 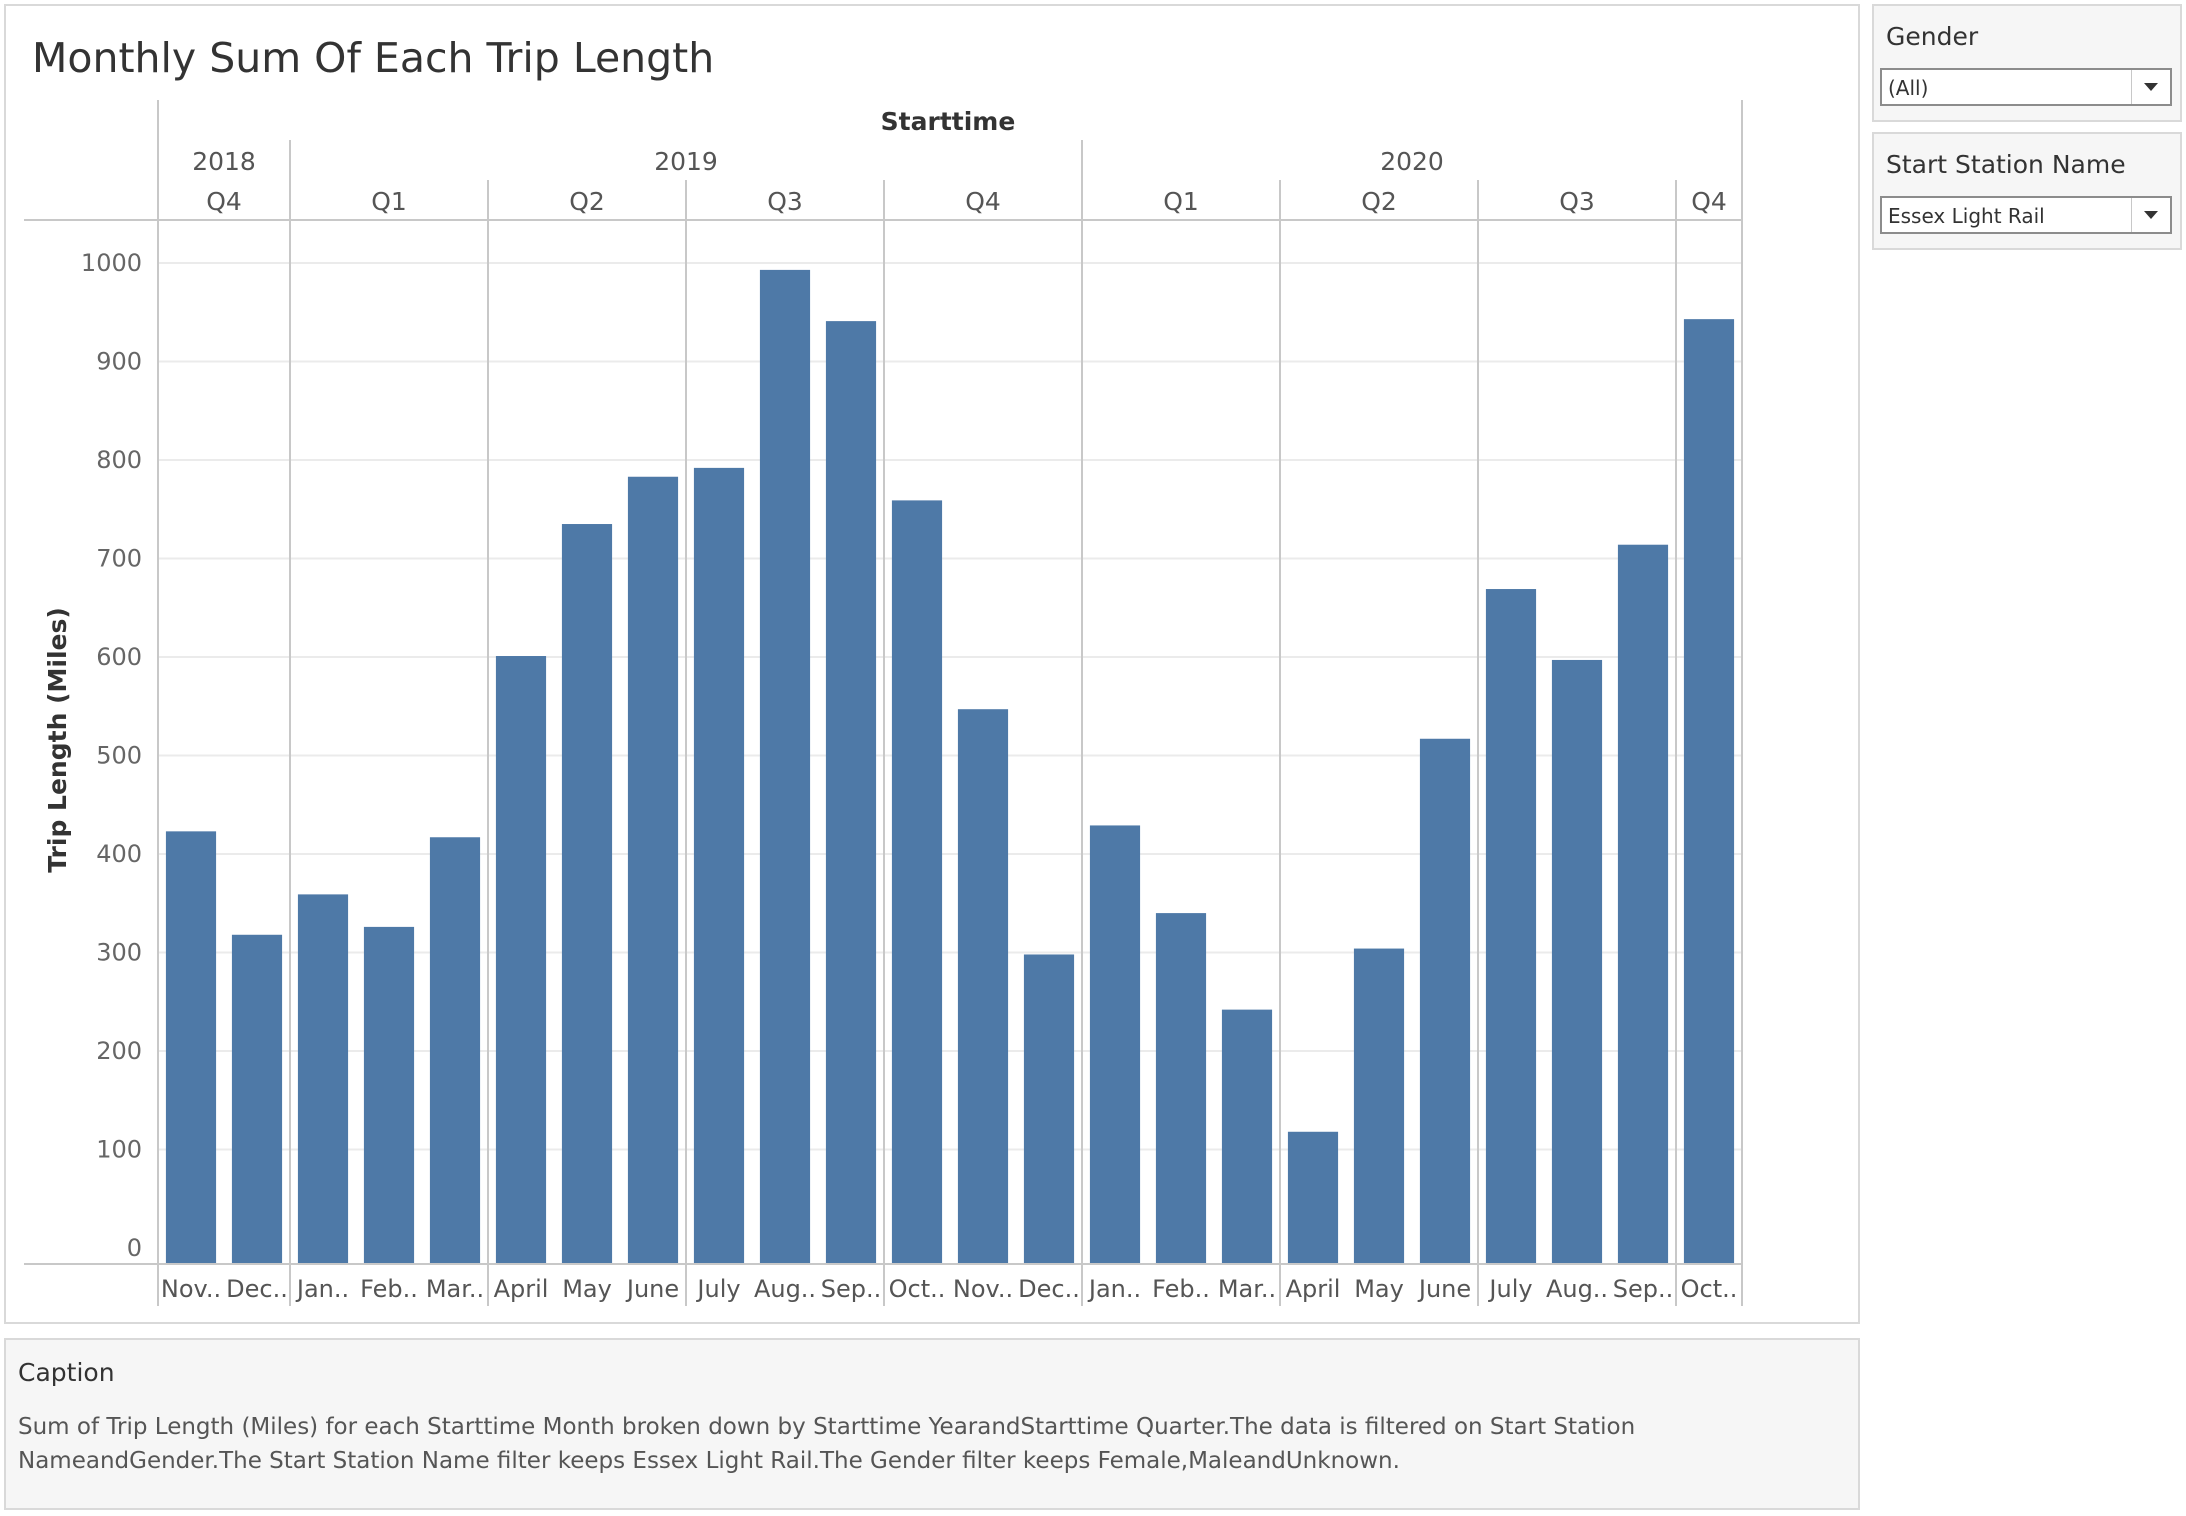 I want to click on y-axis-label: Trip Length (Miles), so click(x=57, y=740).